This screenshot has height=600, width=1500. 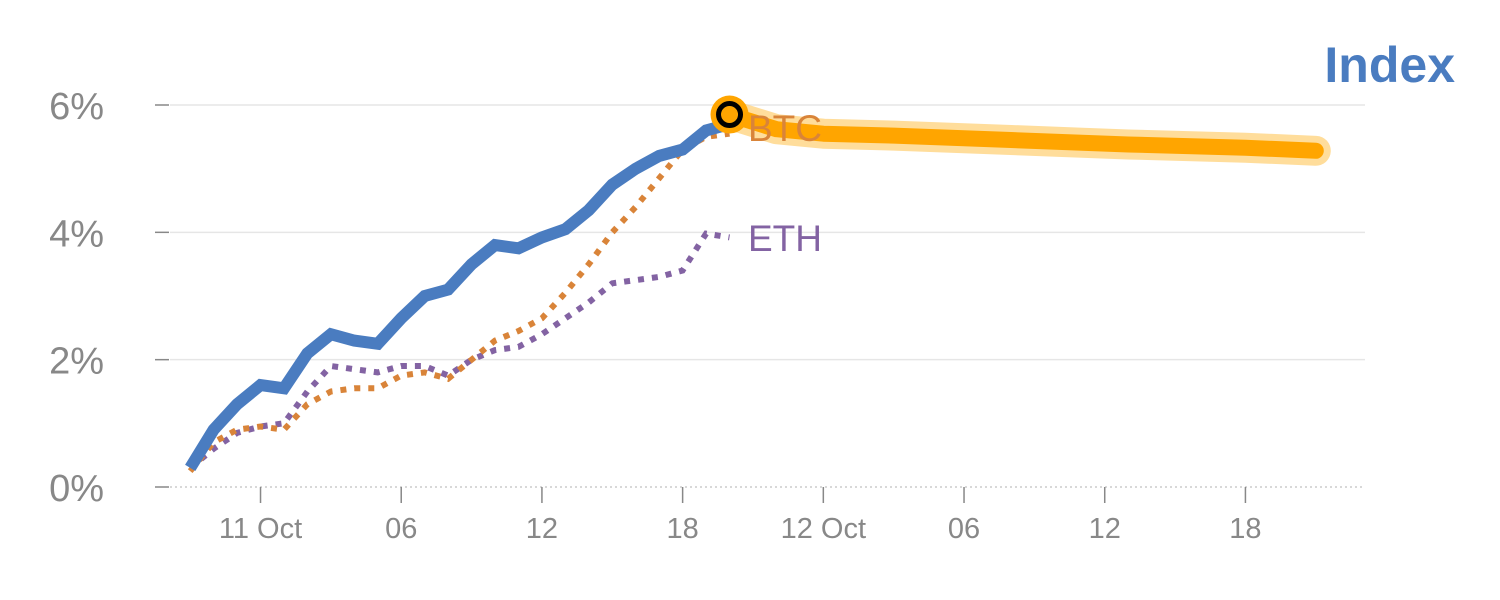 What do you see at coordinates (1022, 132) in the screenshot?
I see `projection-line` at bounding box center [1022, 132].